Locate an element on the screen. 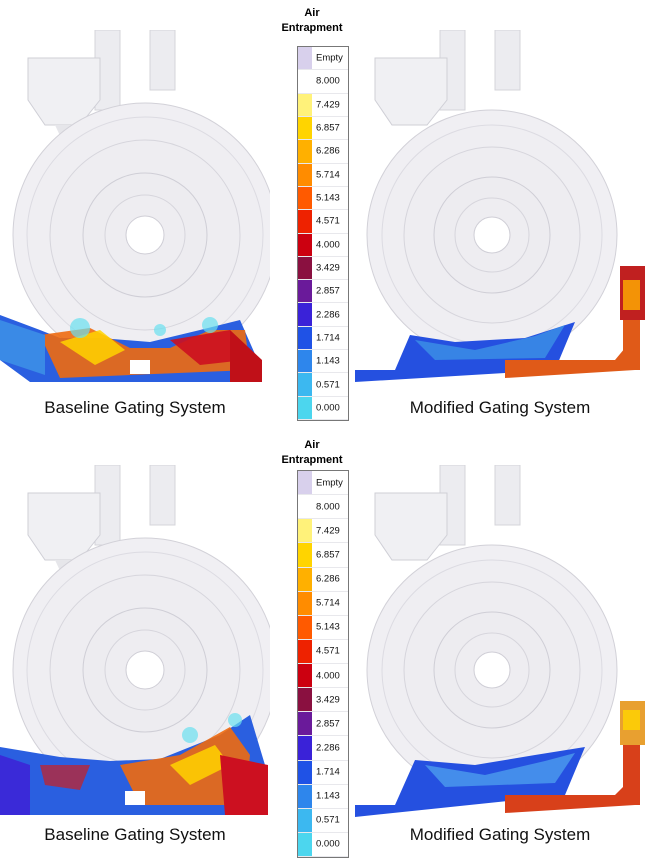 The width and height of the screenshot is (650, 858). legend-label: 0.571 is located at coordinates (328, 385).